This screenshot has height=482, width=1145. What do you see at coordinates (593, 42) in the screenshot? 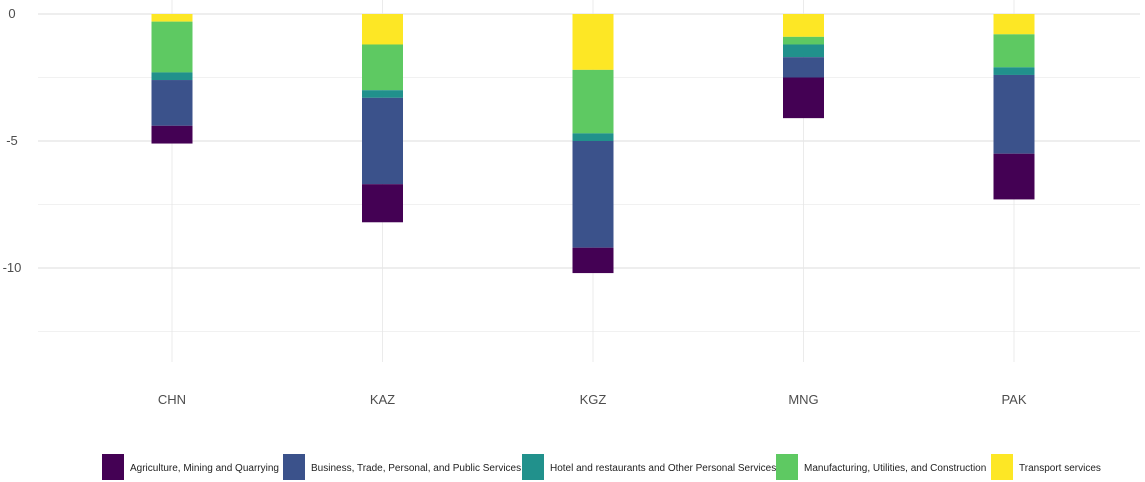
I see `bar-segment-kgz-transport-services` at bounding box center [593, 42].